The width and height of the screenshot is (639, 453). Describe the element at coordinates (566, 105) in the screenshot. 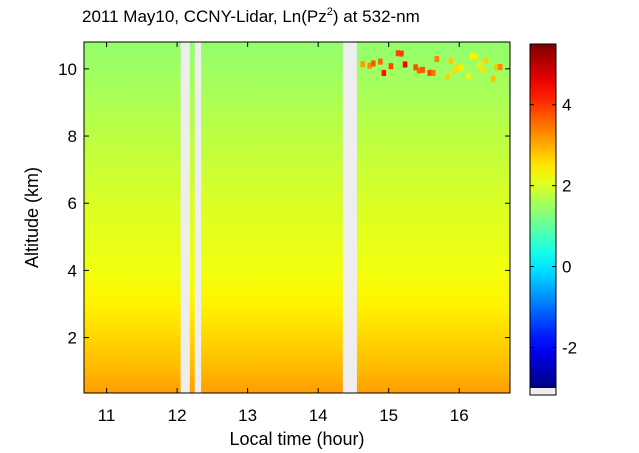

I see `colorbar-tick-label: 4` at that location.